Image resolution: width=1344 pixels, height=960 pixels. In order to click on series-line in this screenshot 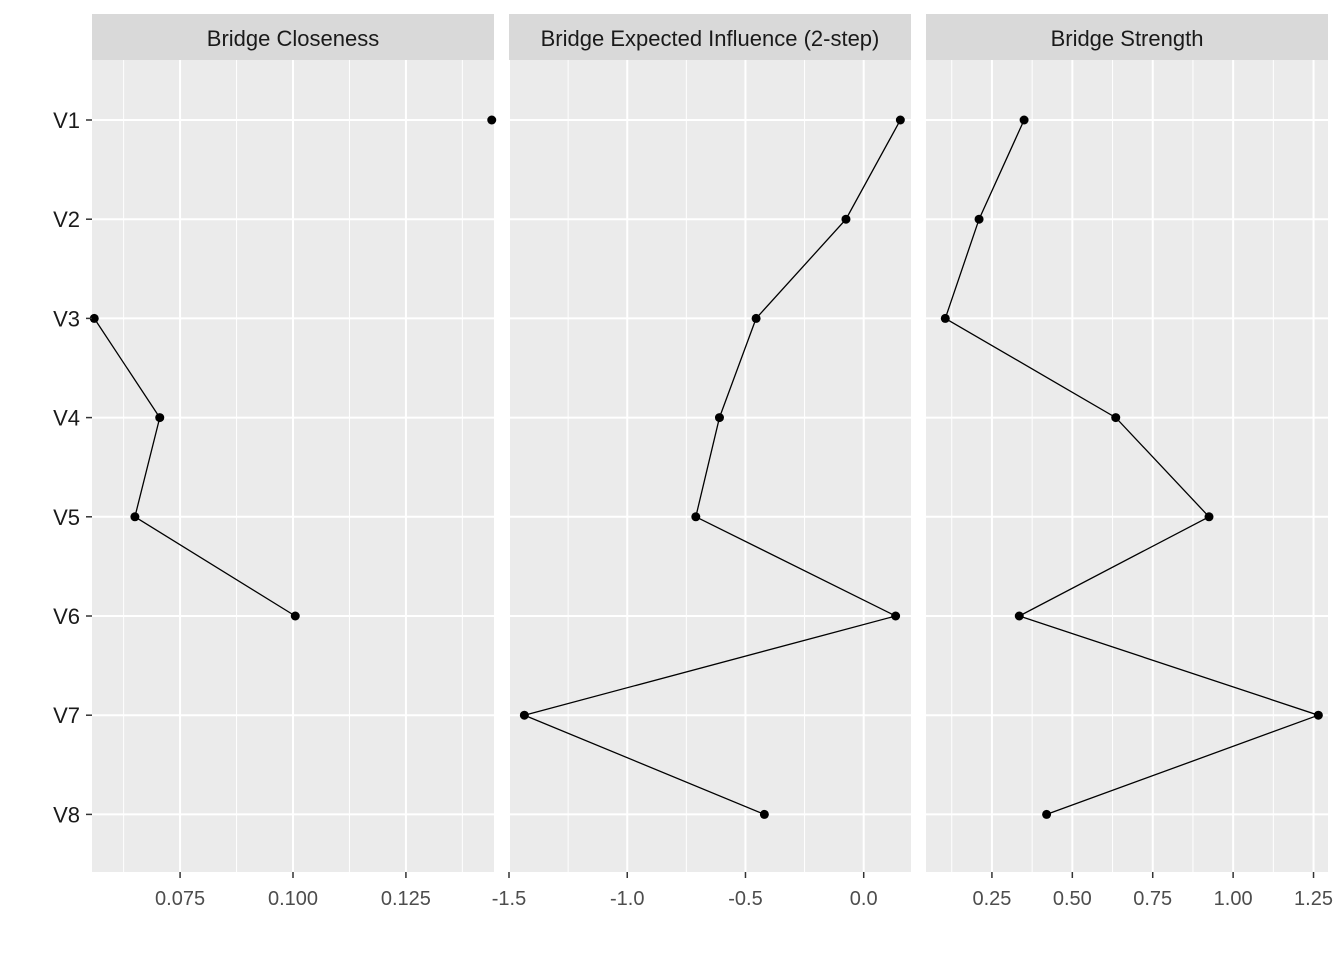, I will do `click(194, 467)`.